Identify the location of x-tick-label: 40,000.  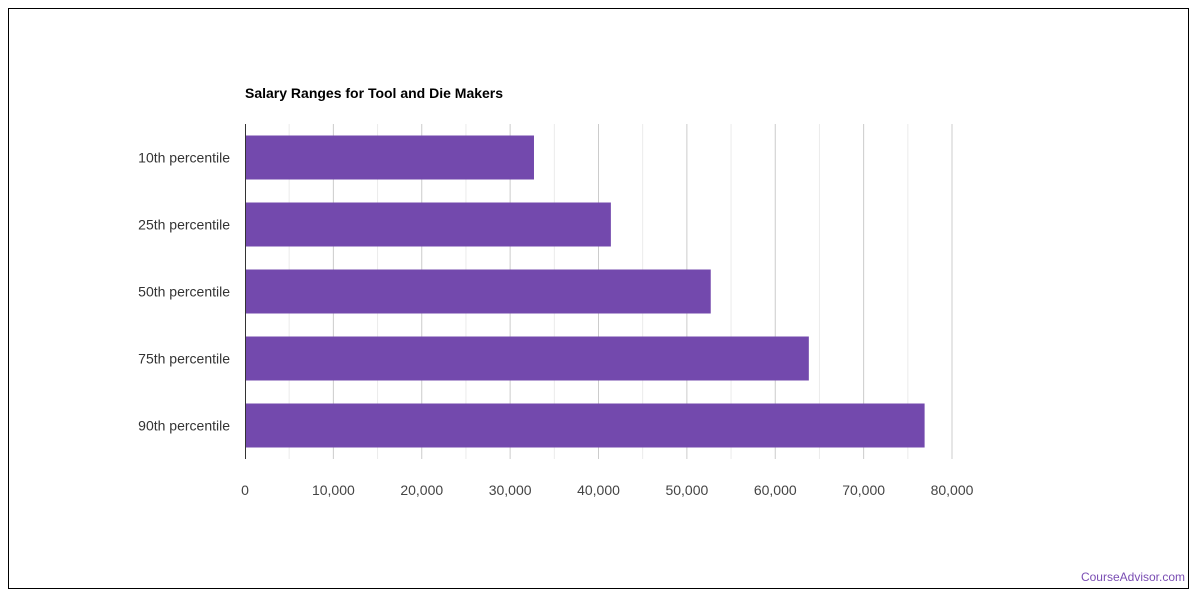
(598, 490).